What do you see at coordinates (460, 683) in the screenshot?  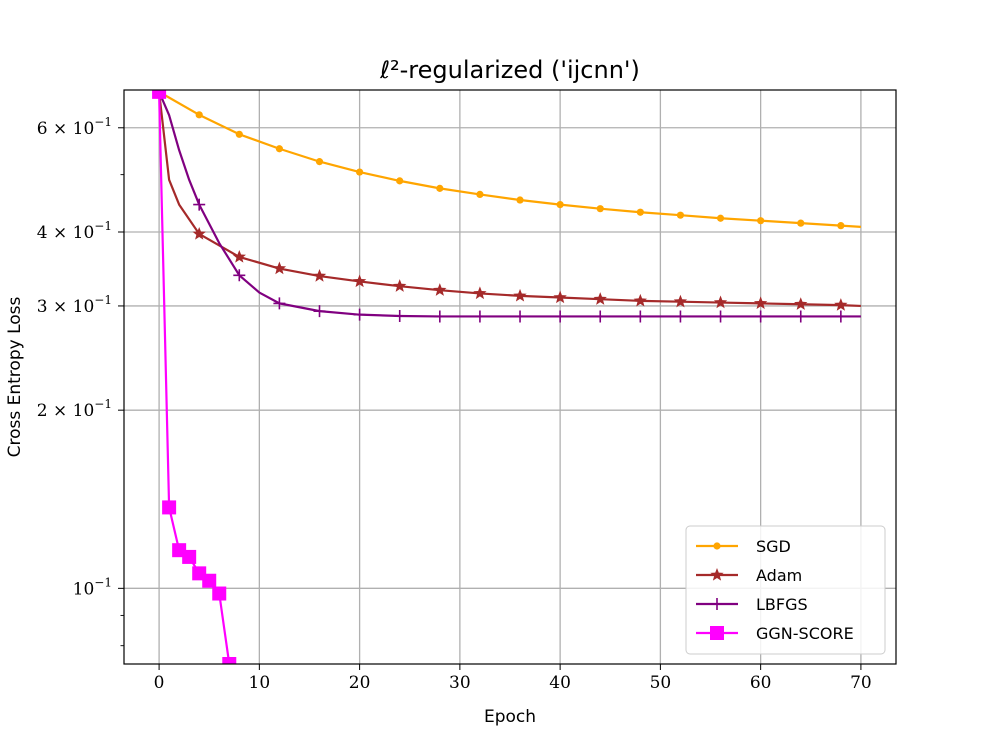 I see `x-tick-label: 30` at bounding box center [460, 683].